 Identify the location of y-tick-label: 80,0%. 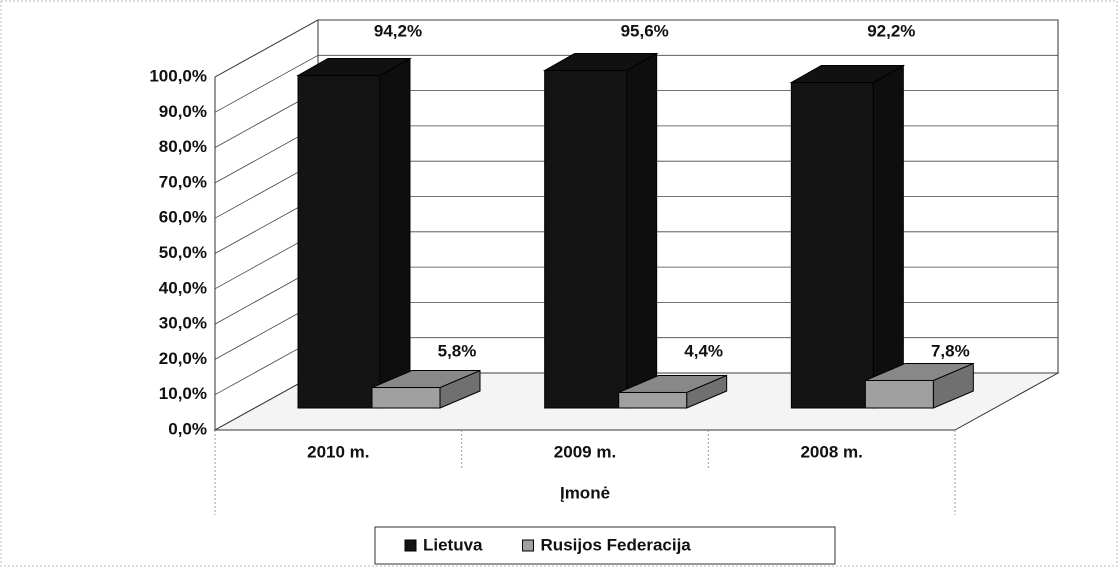
(183, 146).